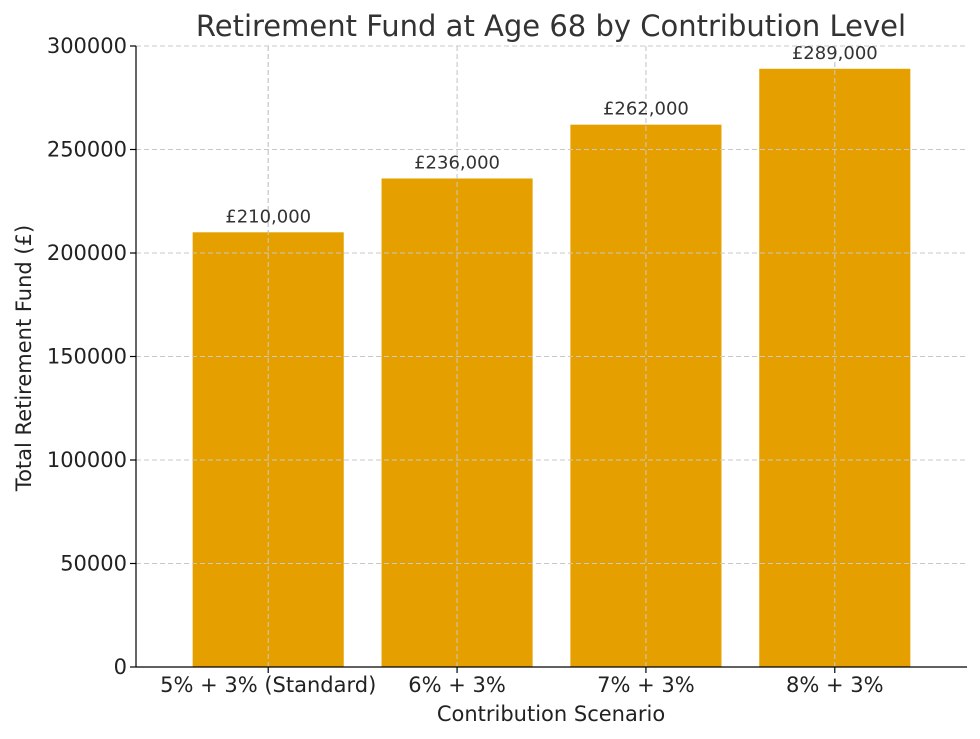 The height and width of the screenshot is (739, 980). Describe the element at coordinates (87, 357) in the screenshot. I see `y-tick-label: 150000` at that location.